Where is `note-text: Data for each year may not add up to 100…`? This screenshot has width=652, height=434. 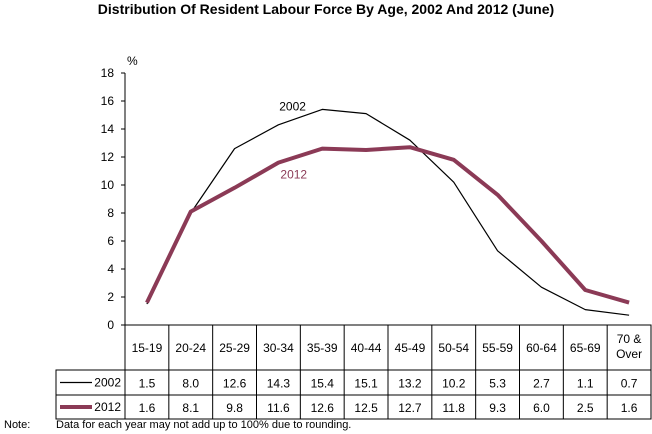
note-text: Data for each year may not add up to 100… is located at coordinates (204, 425).